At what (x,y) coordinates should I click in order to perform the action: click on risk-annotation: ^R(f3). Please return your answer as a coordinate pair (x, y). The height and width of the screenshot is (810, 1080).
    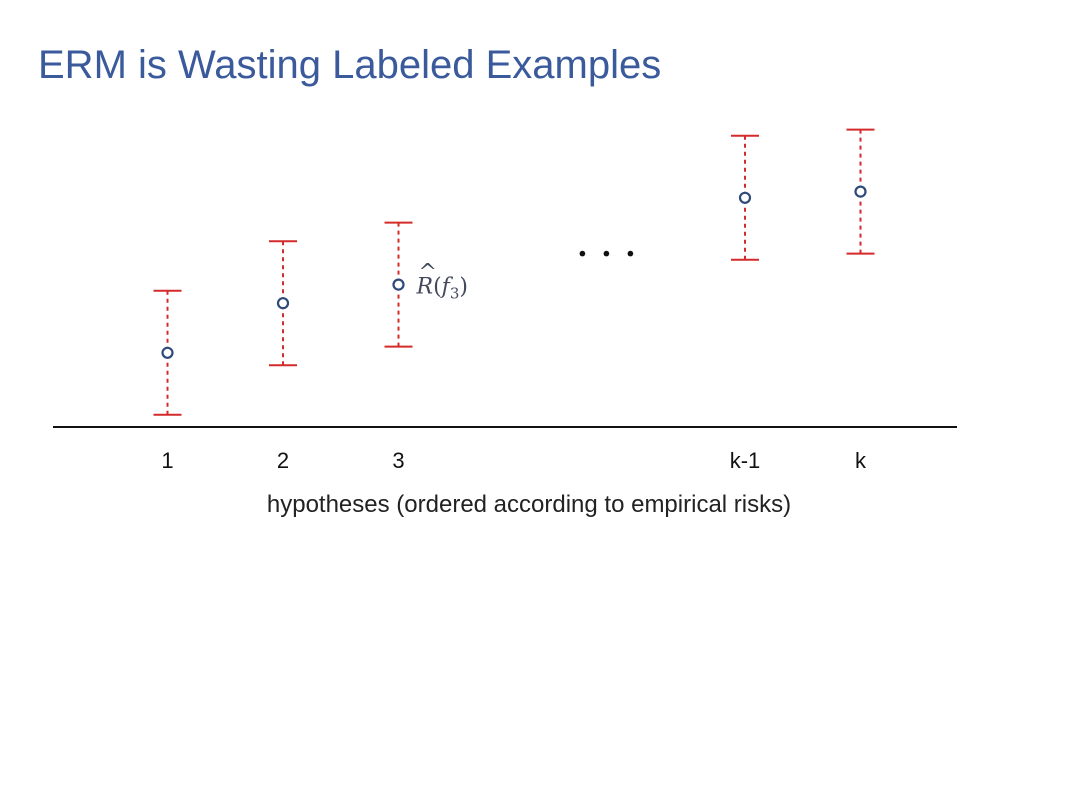
    Looking at the image, I should click on (442, 282).